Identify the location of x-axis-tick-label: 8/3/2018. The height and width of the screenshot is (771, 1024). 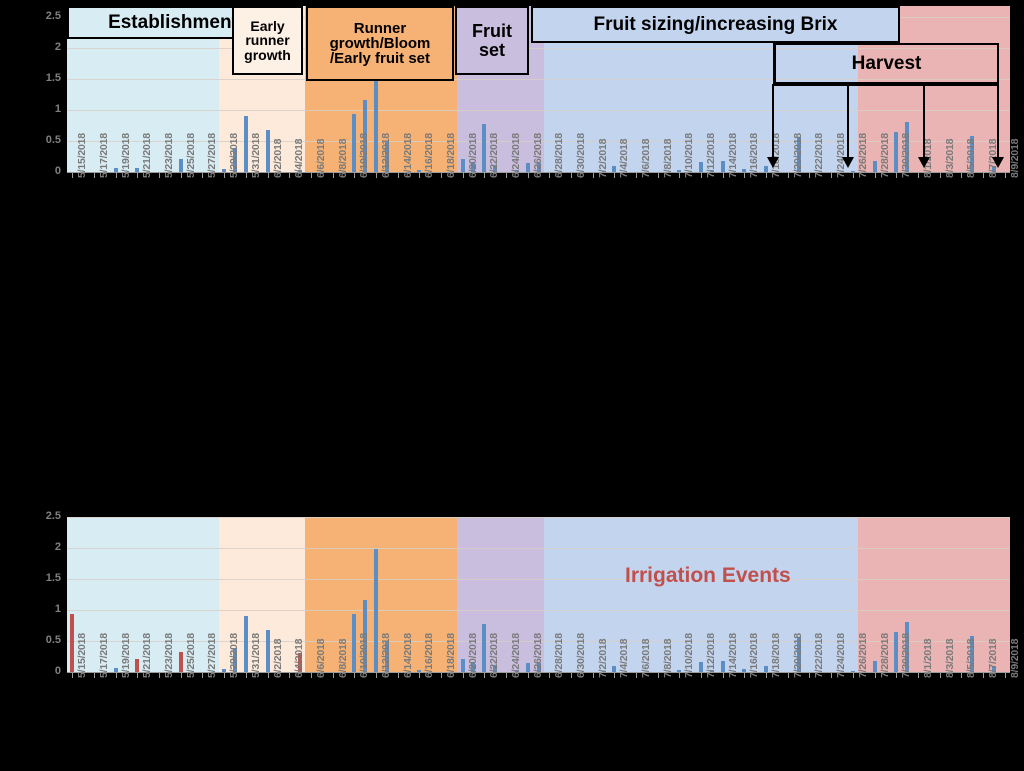
(949, 158).